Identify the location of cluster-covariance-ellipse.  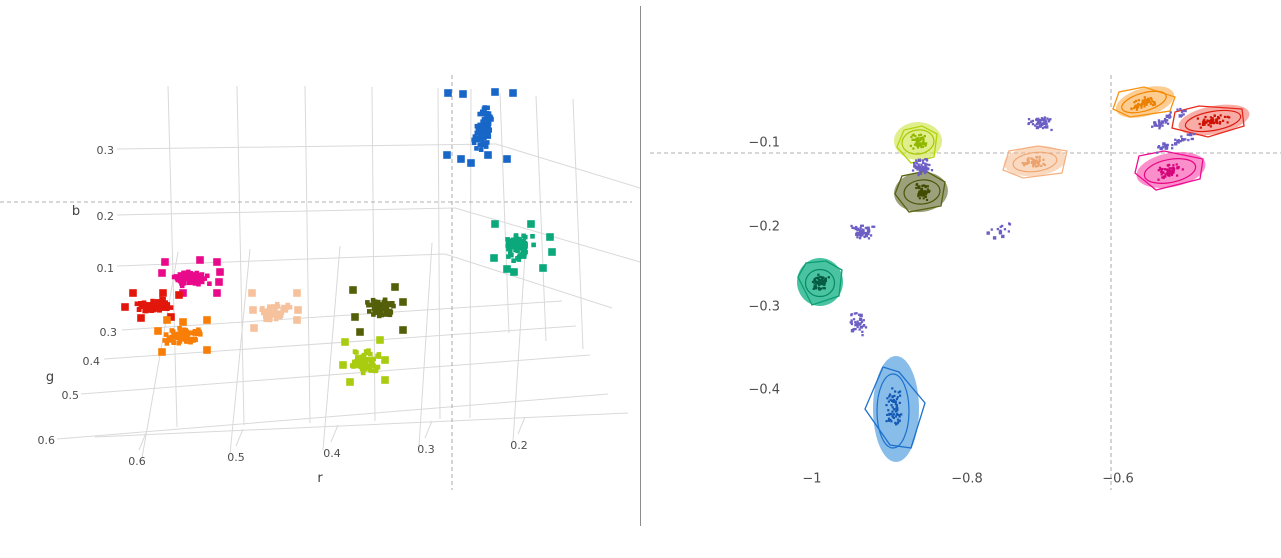
(918, 142).